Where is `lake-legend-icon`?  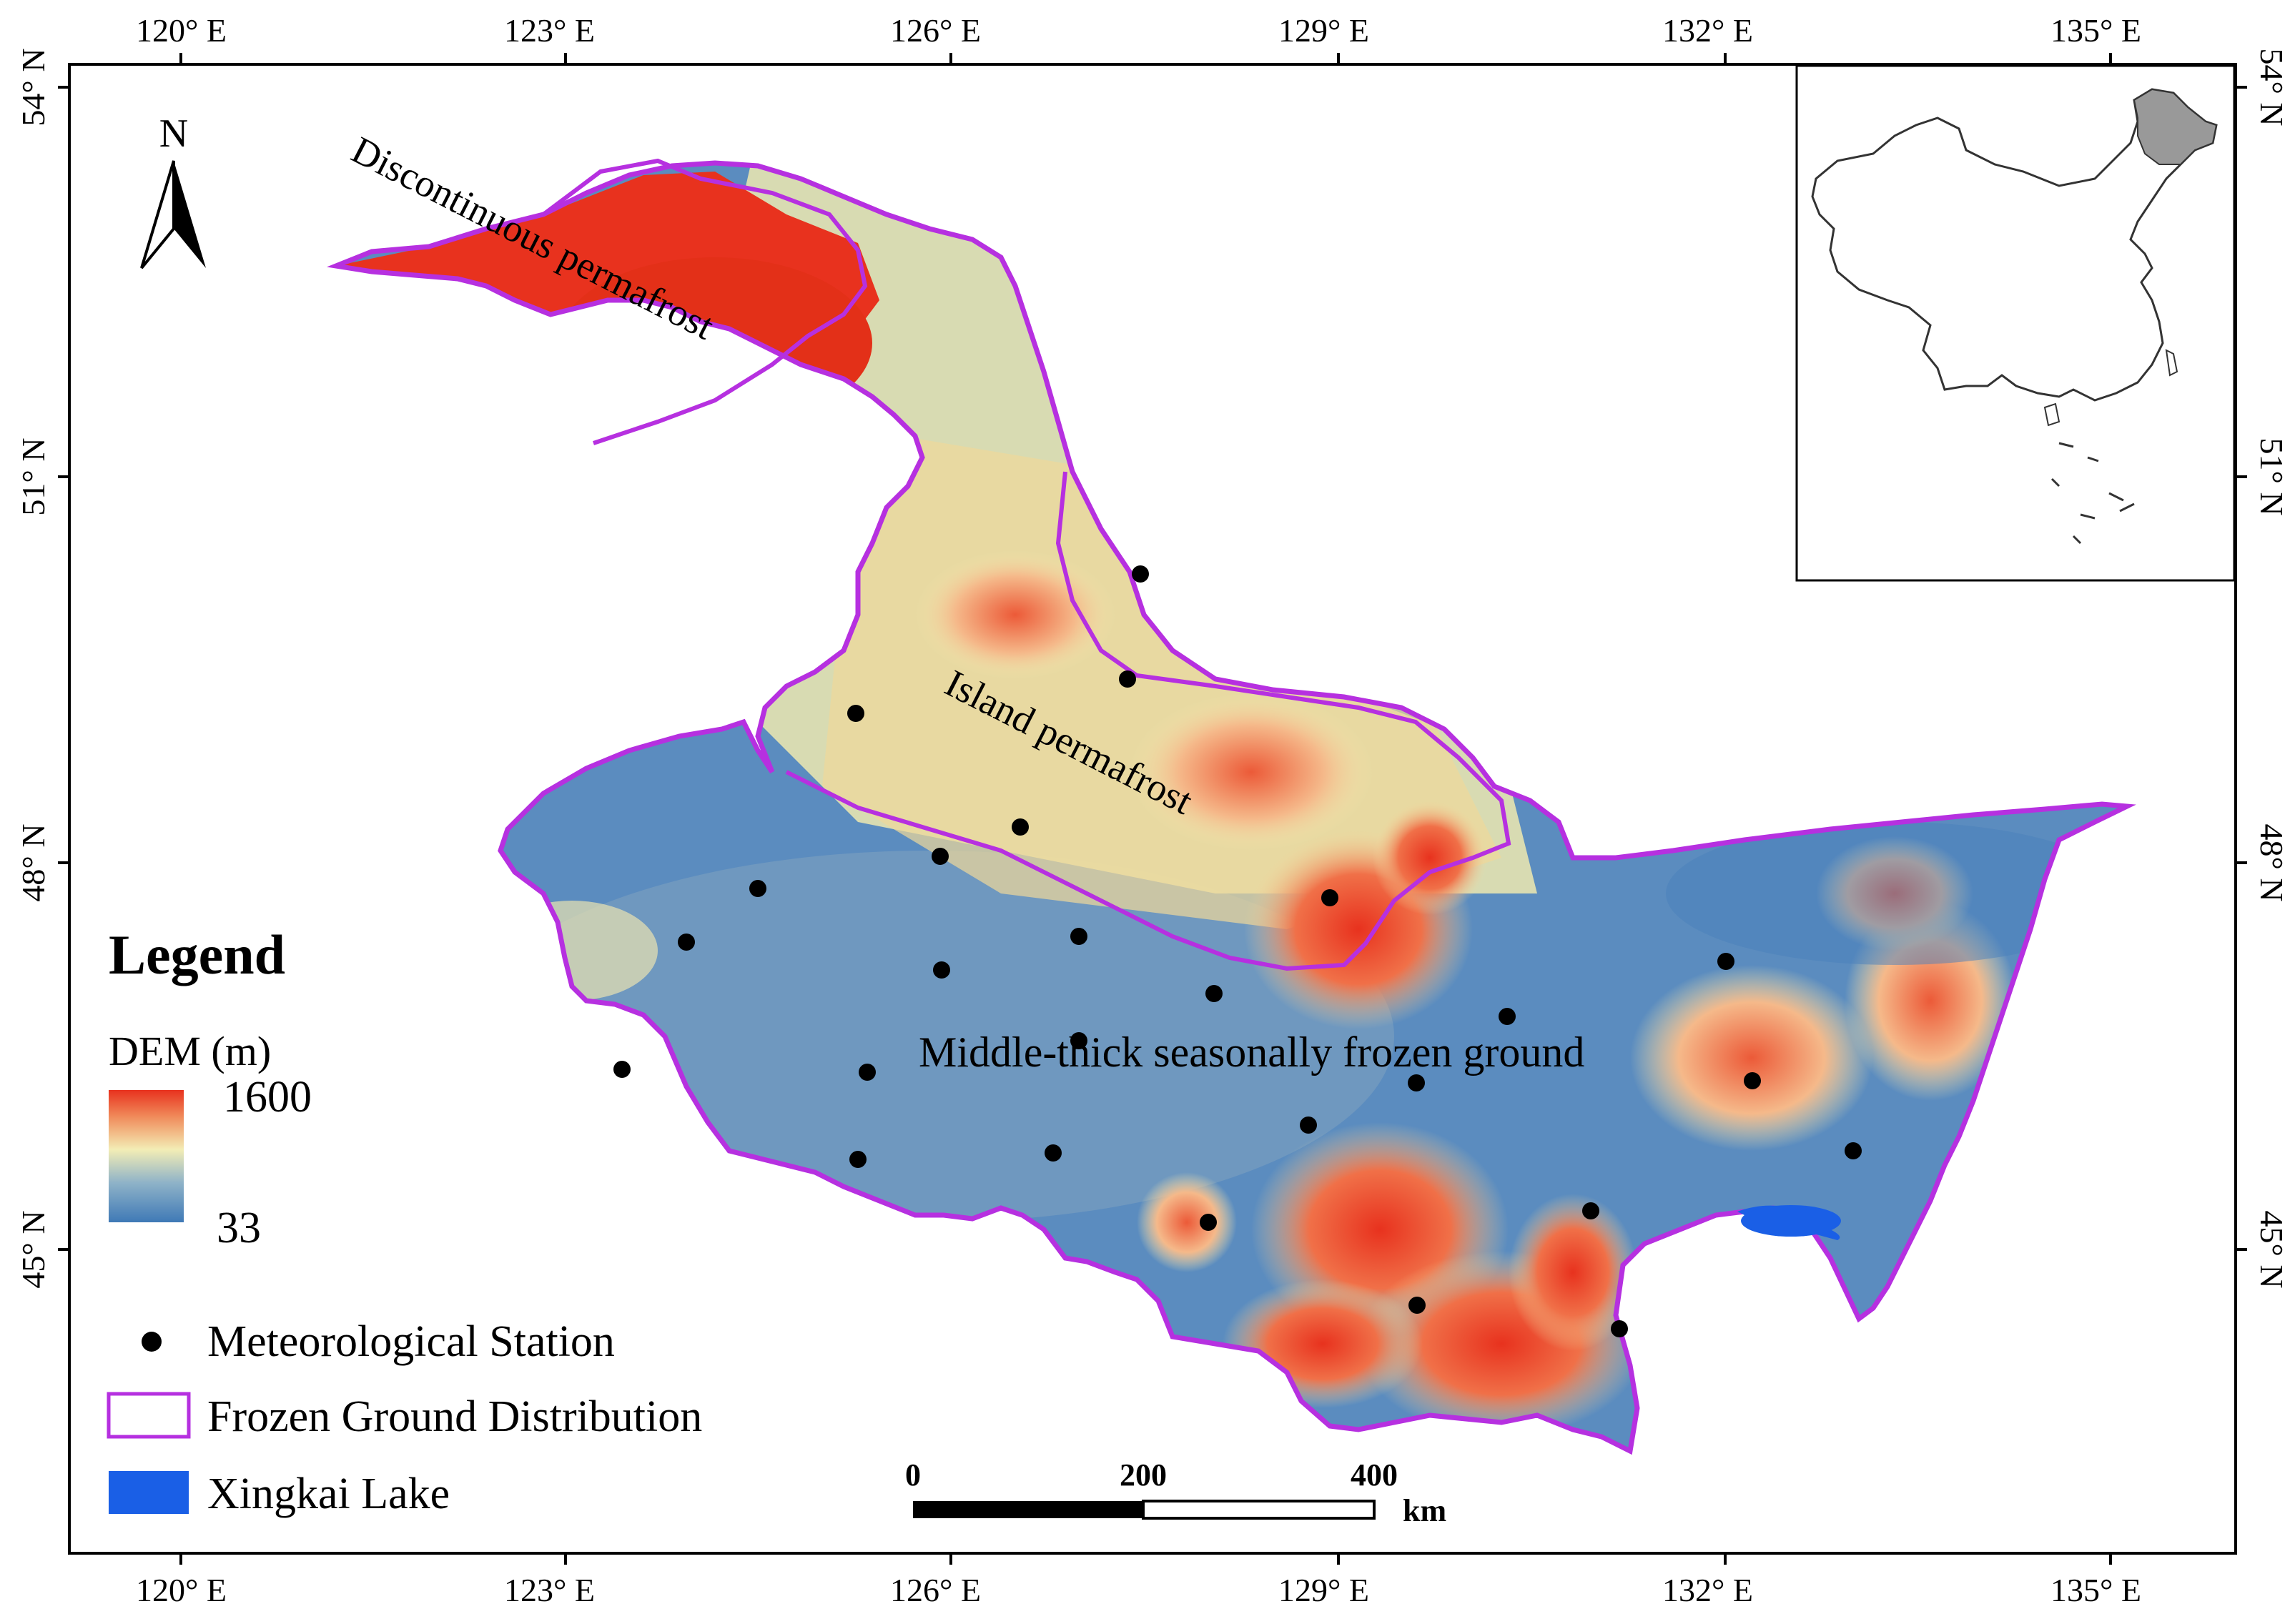
lake-legend-icon is located at coordinates (149, 1493).